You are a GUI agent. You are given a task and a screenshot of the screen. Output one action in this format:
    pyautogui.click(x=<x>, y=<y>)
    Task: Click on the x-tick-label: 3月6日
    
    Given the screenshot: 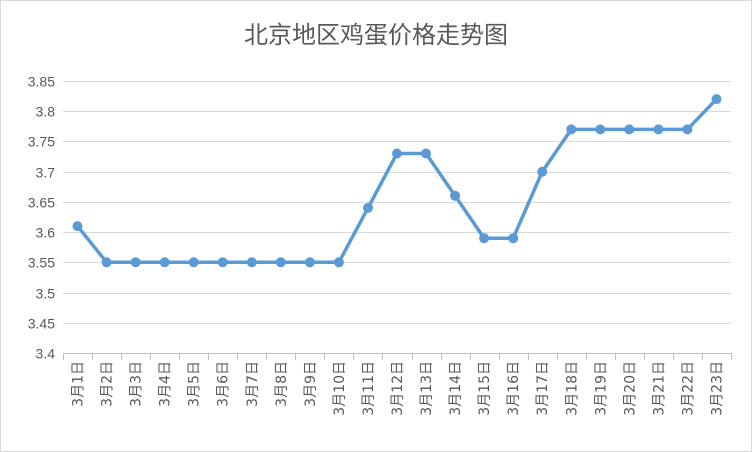 What is the action you would take?
    pyautogui.click(x=224, y=384)
    